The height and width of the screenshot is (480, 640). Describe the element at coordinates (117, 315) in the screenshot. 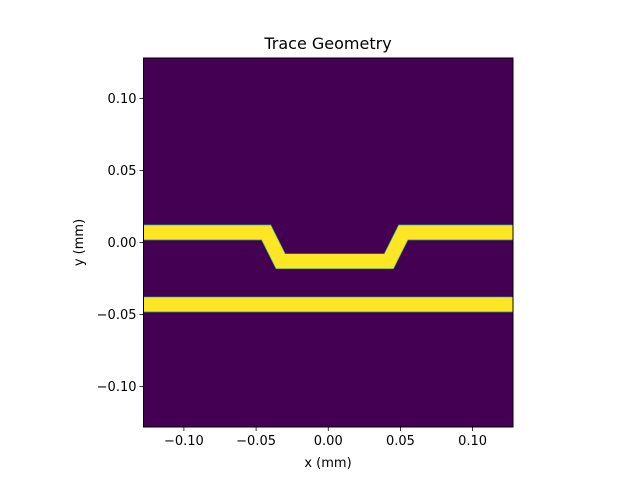

I see `y-tick-label: −0.05` at that location.